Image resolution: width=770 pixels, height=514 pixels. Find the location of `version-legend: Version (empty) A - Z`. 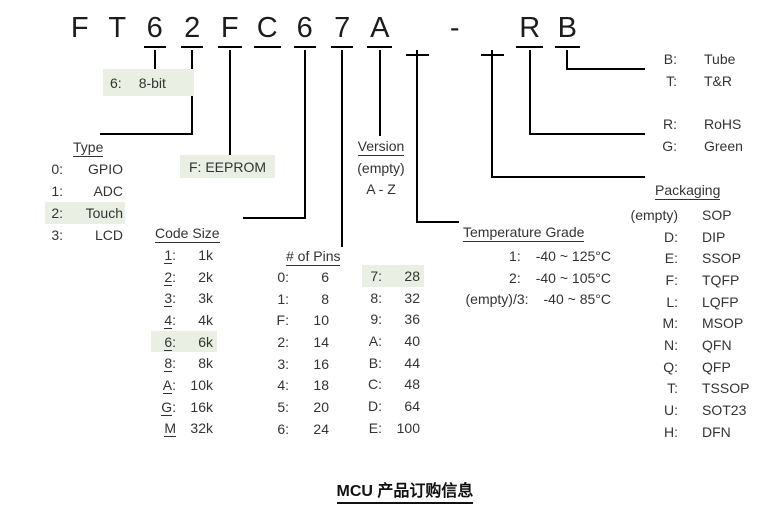

version-legend: Version (empty) A - Z is located at coordinates (381, 168).